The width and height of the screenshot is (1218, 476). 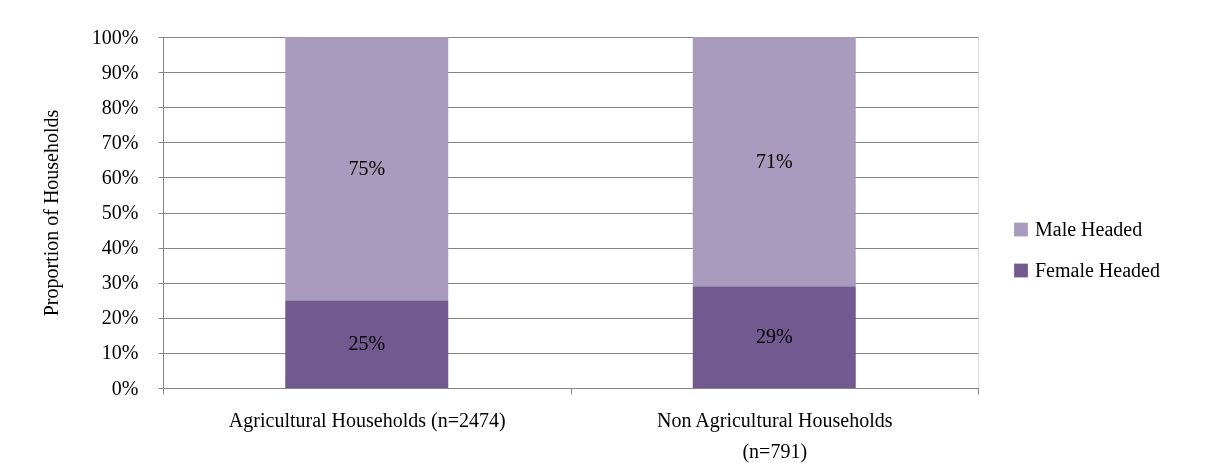 I want to click on y-tick-label: 70%, so click(x=120, y=141).